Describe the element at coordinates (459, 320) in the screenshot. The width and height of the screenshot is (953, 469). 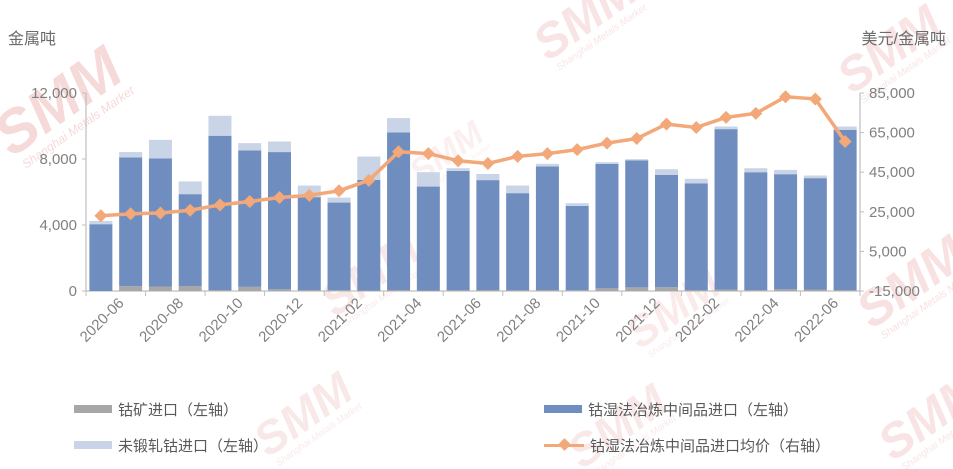
I see `x-axis-category-label: 2021-06` at that location.